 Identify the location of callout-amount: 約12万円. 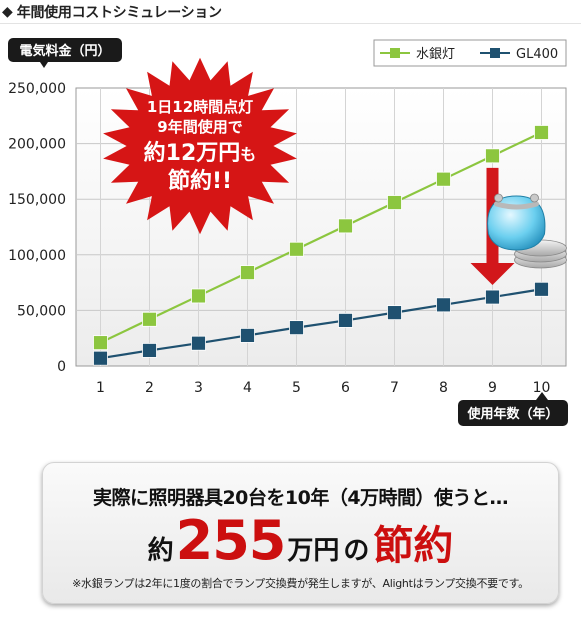
(192, 153).